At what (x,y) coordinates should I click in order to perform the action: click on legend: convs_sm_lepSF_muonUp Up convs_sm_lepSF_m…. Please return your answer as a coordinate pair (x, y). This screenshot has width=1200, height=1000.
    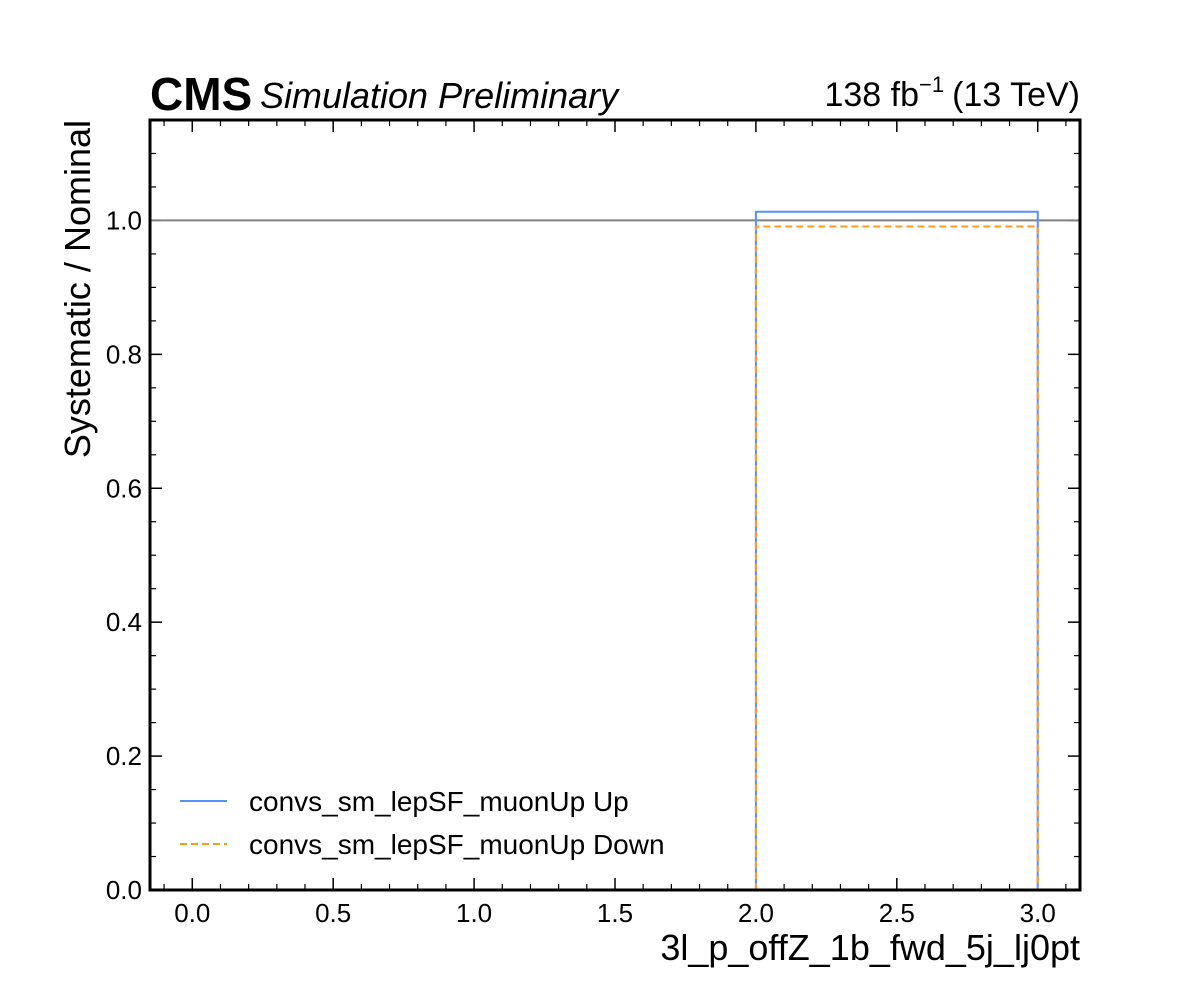
    Looking at the image, I should click on (422, 823).